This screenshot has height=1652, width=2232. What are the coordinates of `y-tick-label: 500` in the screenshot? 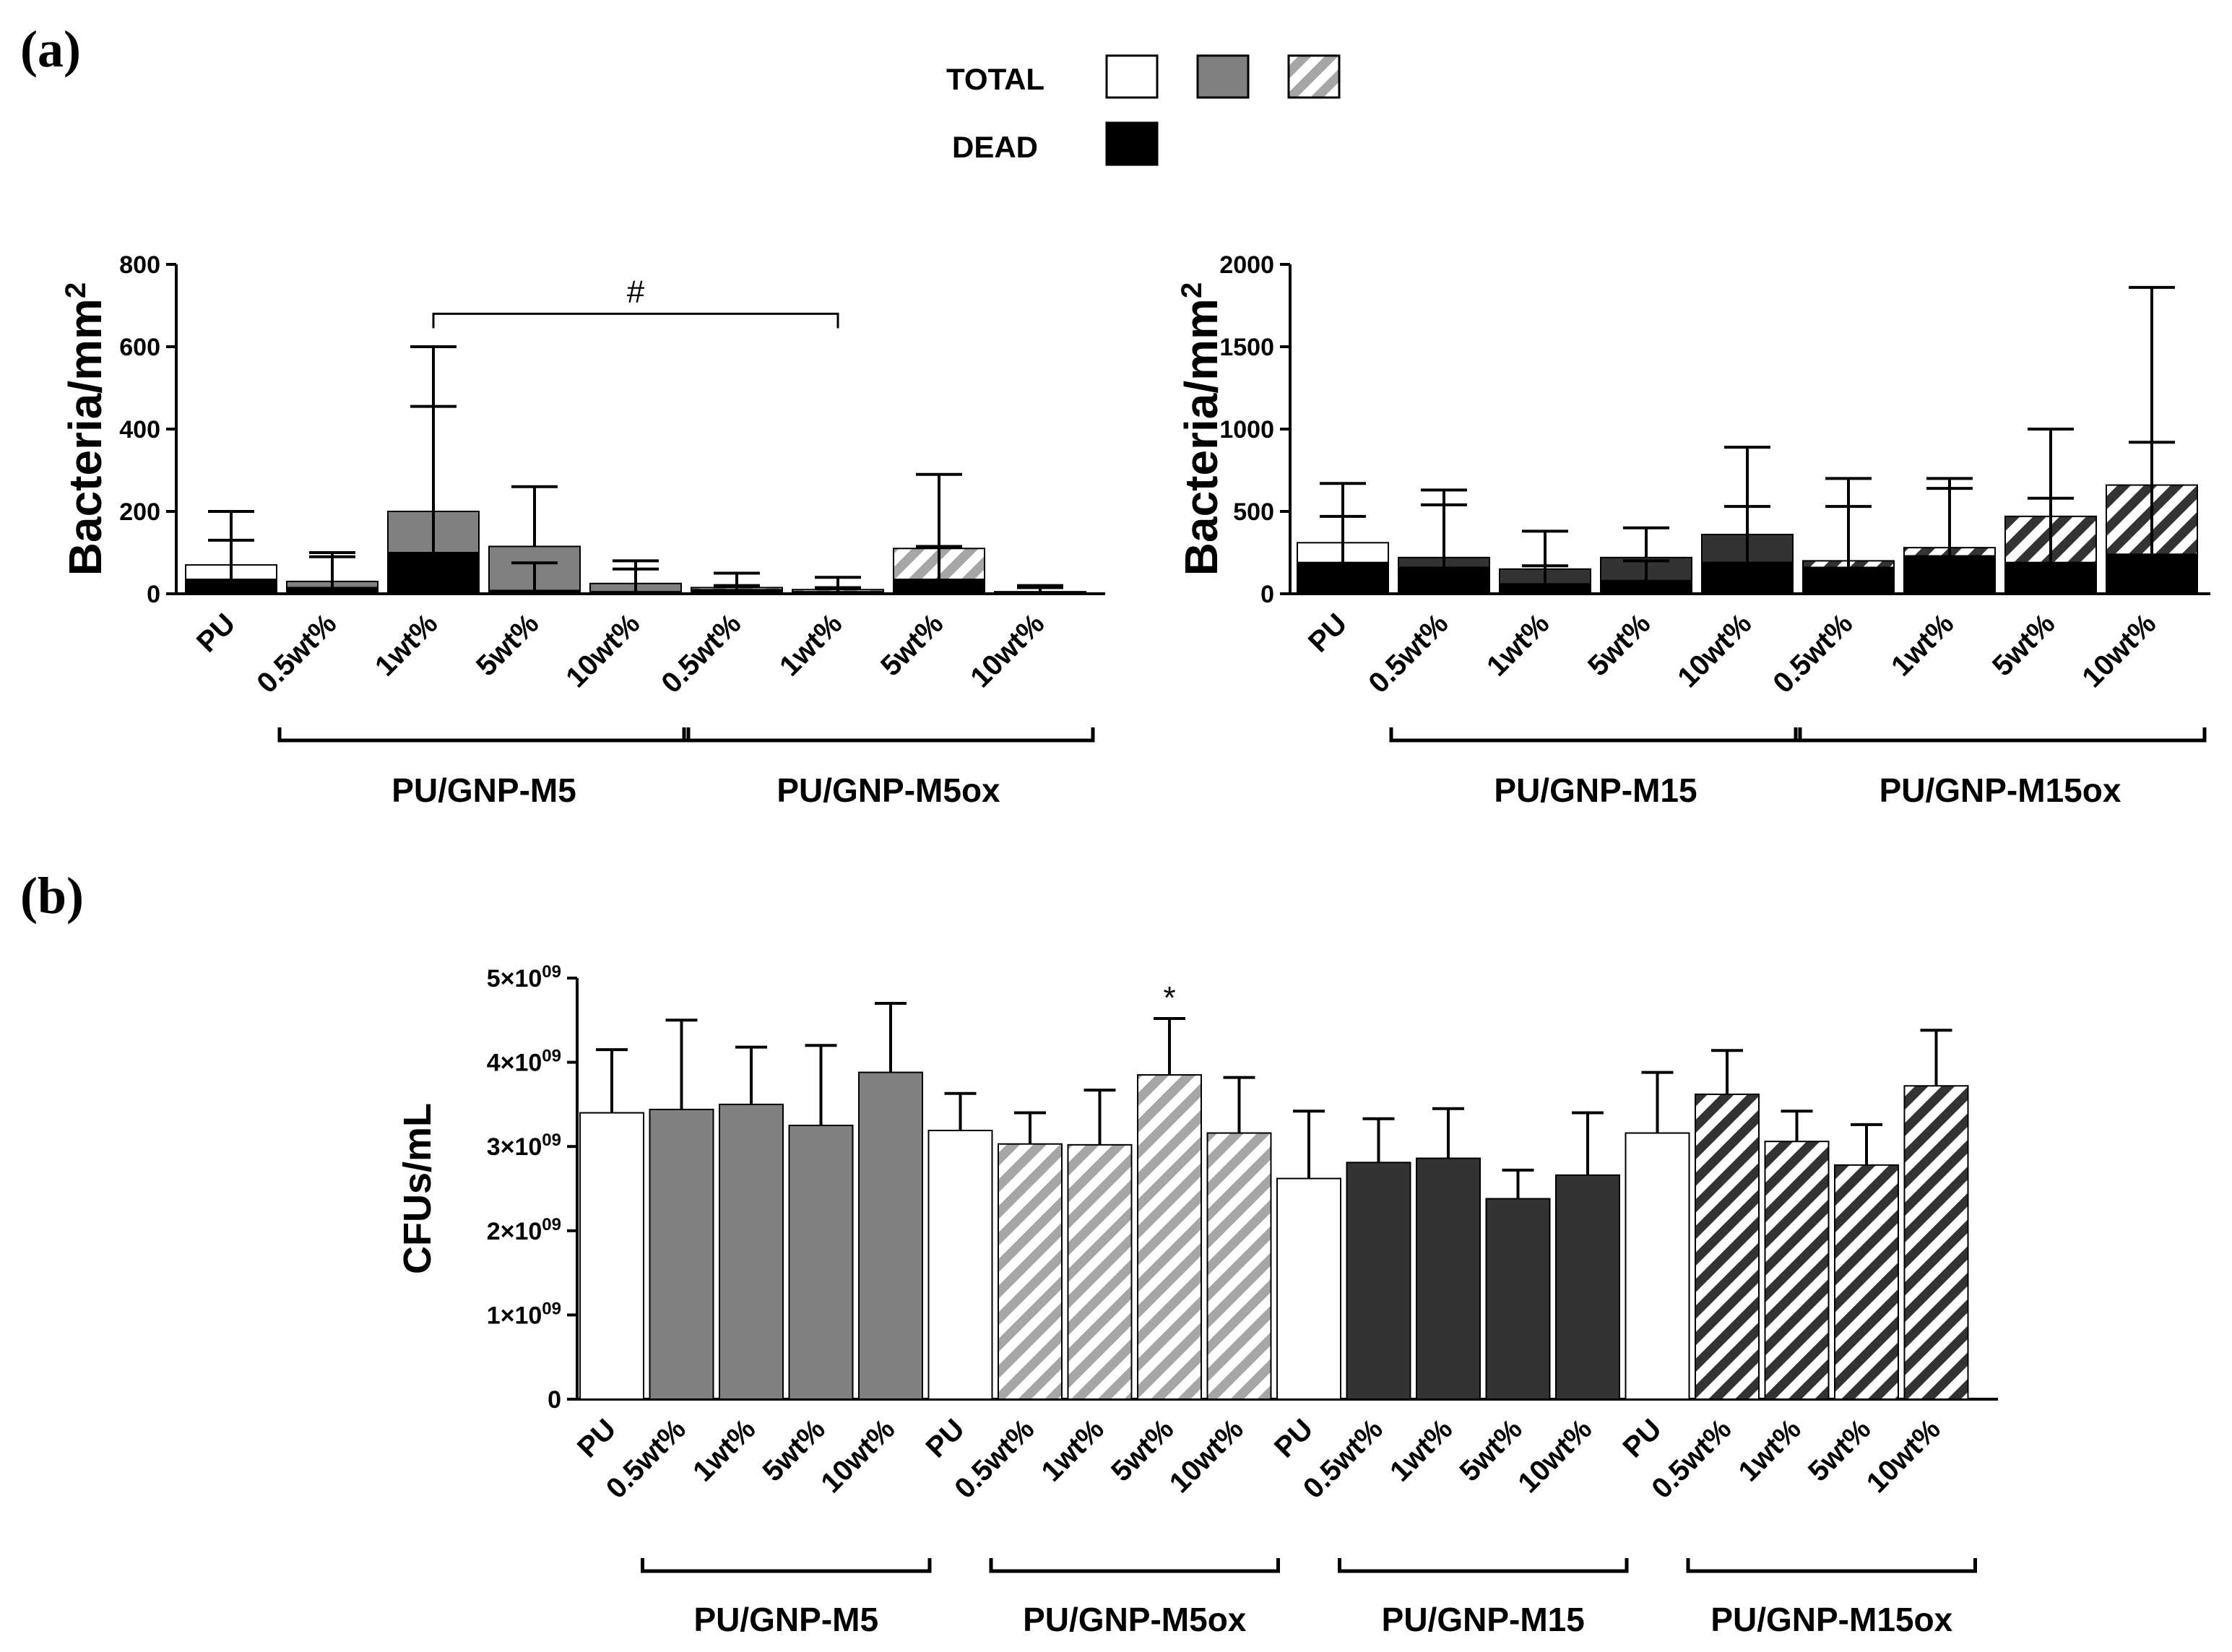 It's located at (1253, 512).